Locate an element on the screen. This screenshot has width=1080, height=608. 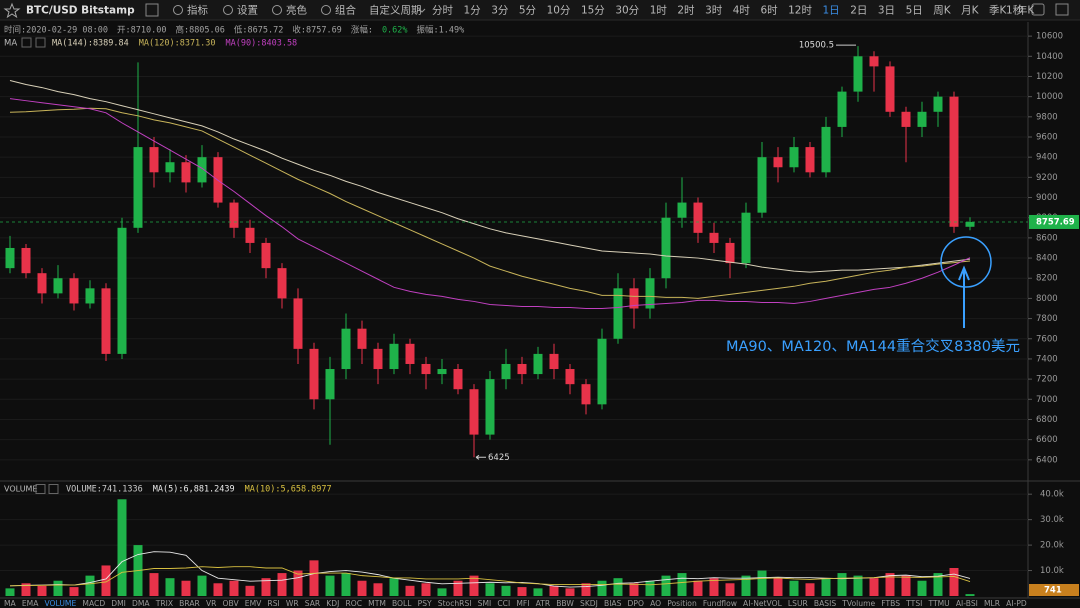
favorite-icon is located at coordinates (12, 10).